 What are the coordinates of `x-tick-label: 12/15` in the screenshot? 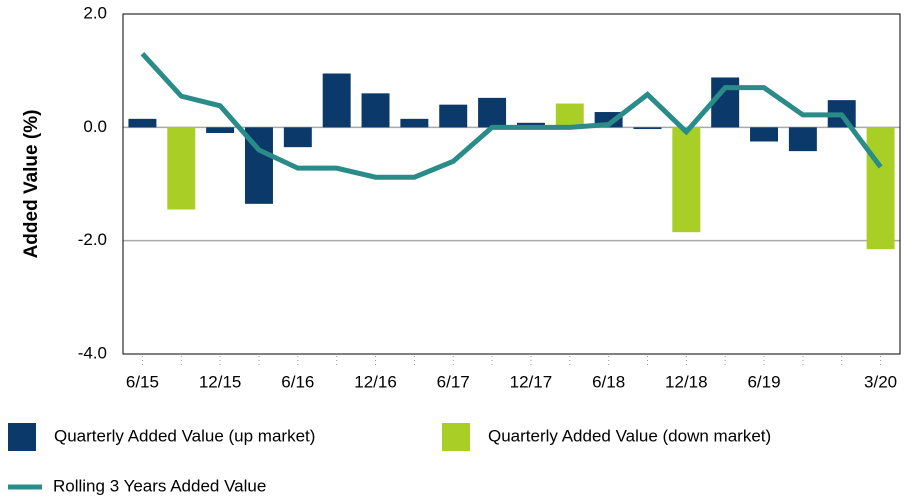 It's located at (220, 381).